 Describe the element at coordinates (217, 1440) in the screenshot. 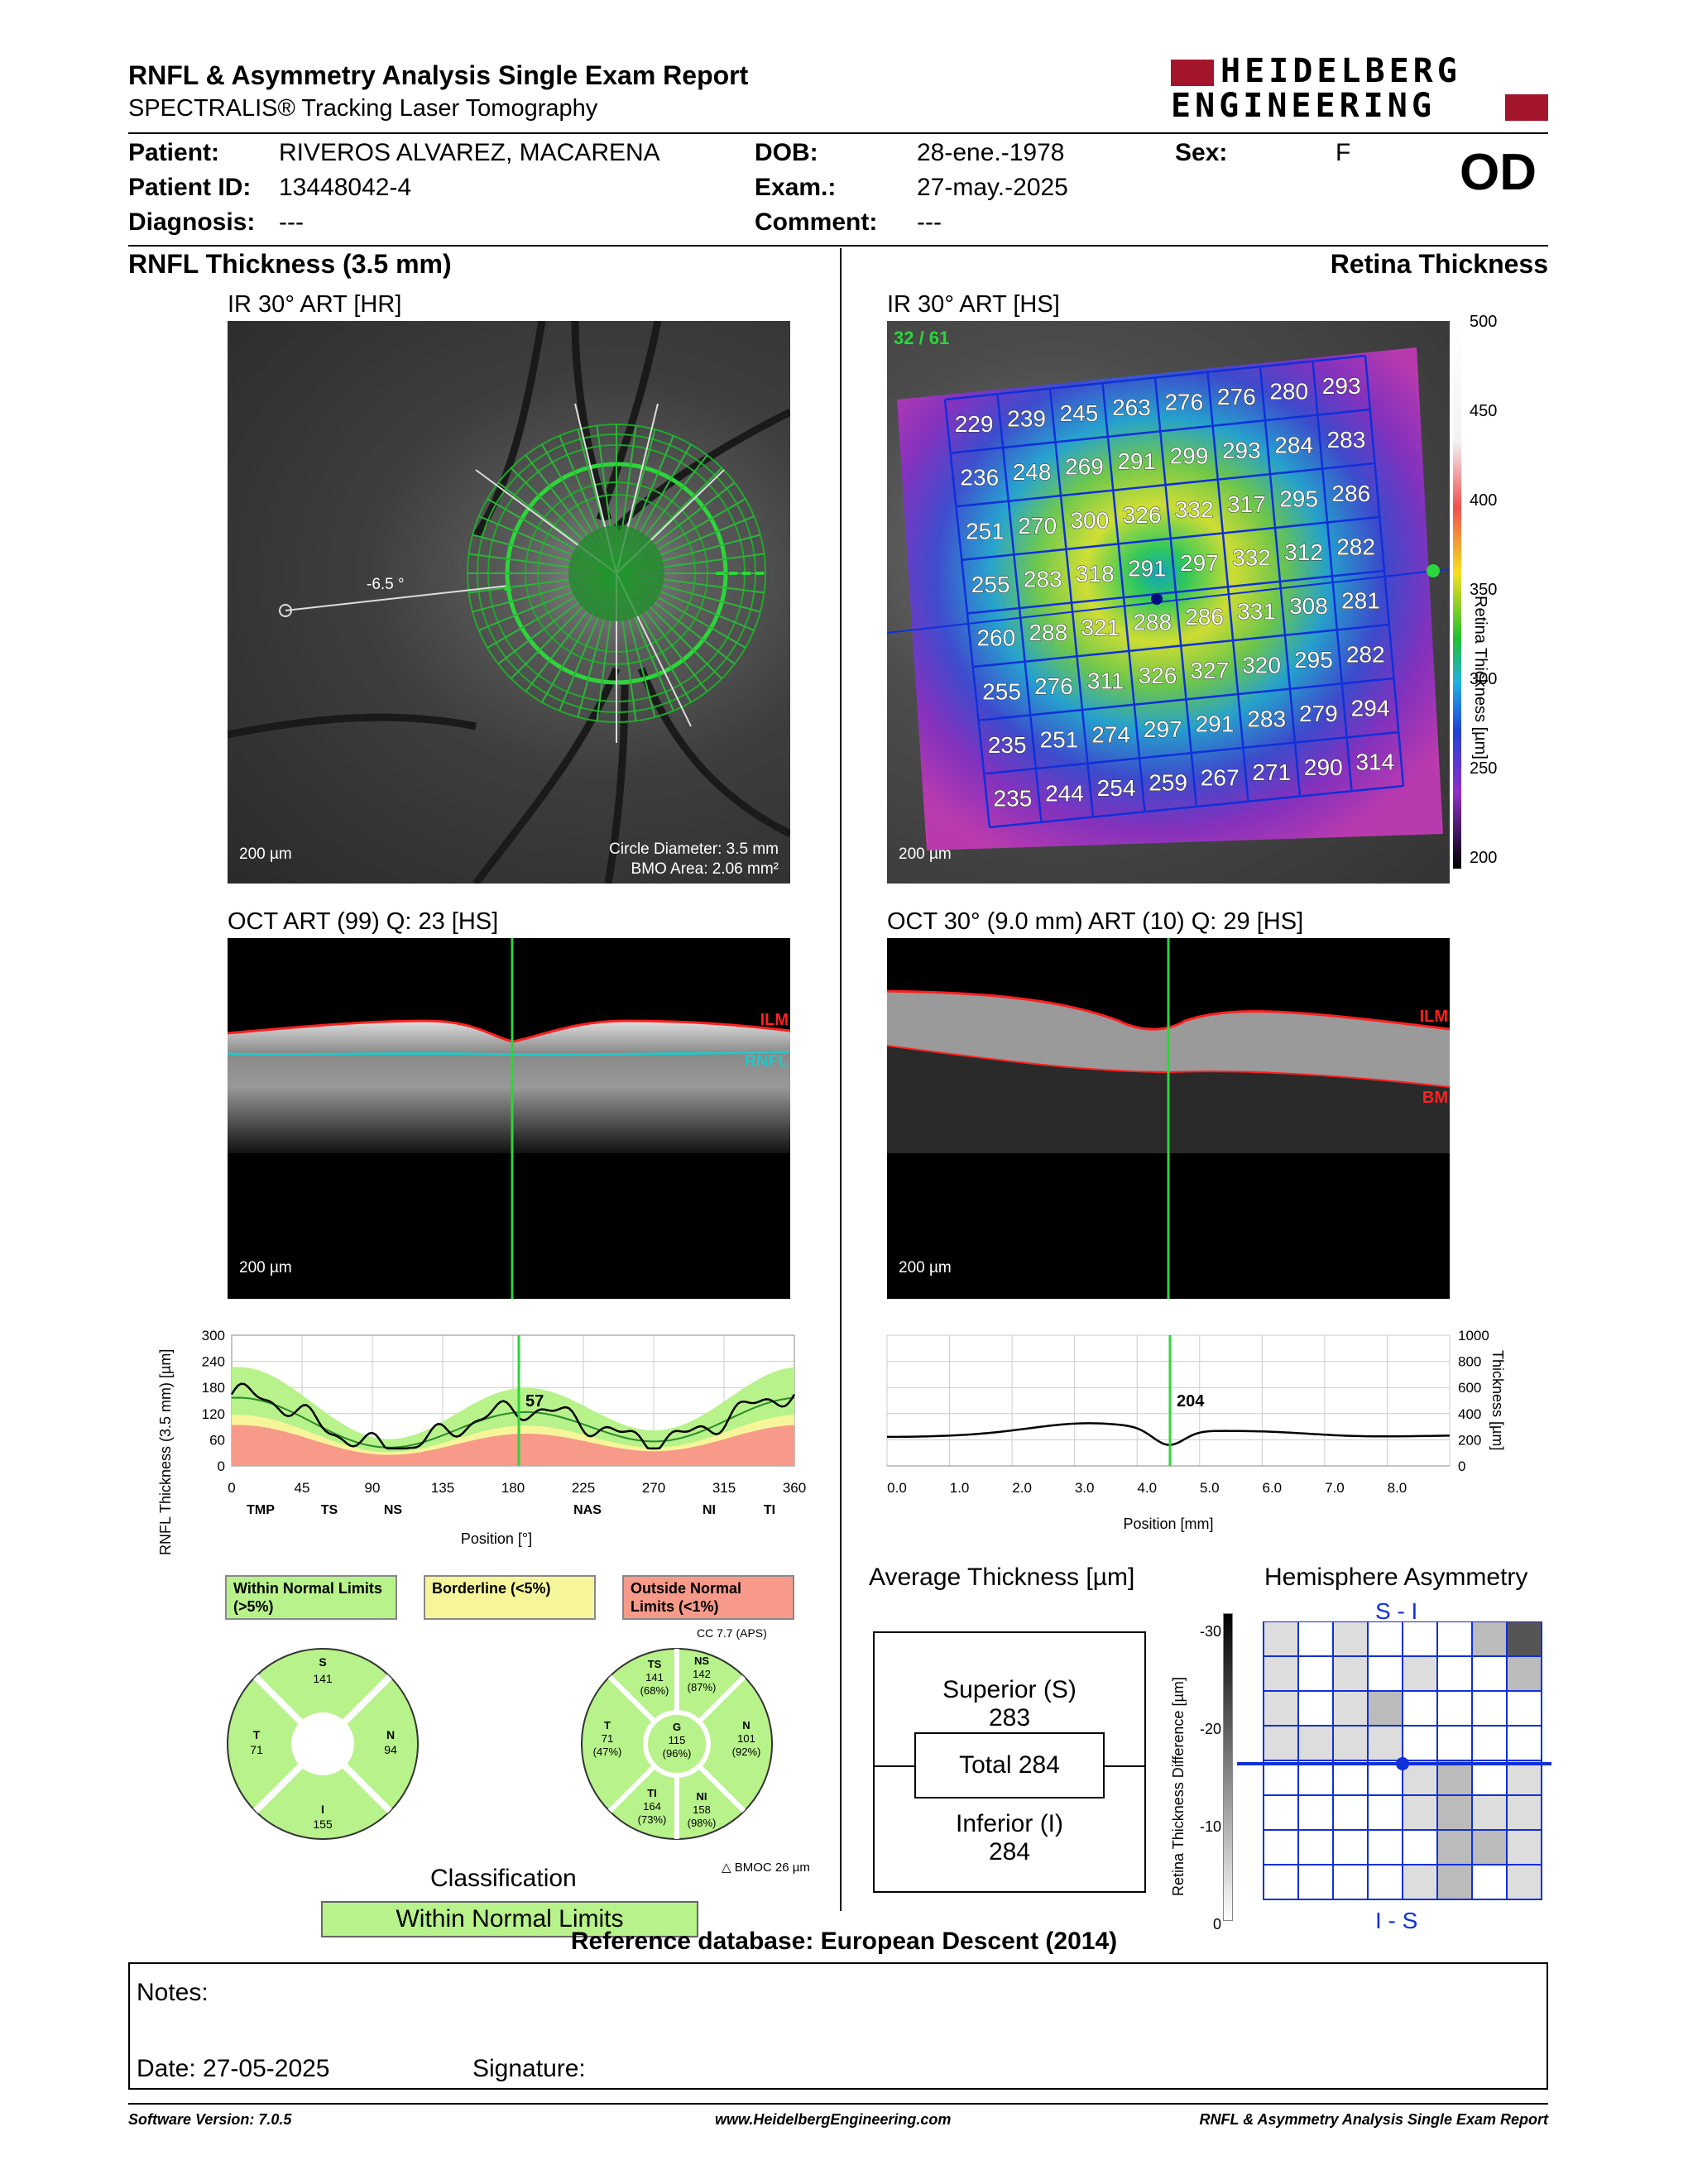

I see `rnfl-y-tick: 60` at that location.